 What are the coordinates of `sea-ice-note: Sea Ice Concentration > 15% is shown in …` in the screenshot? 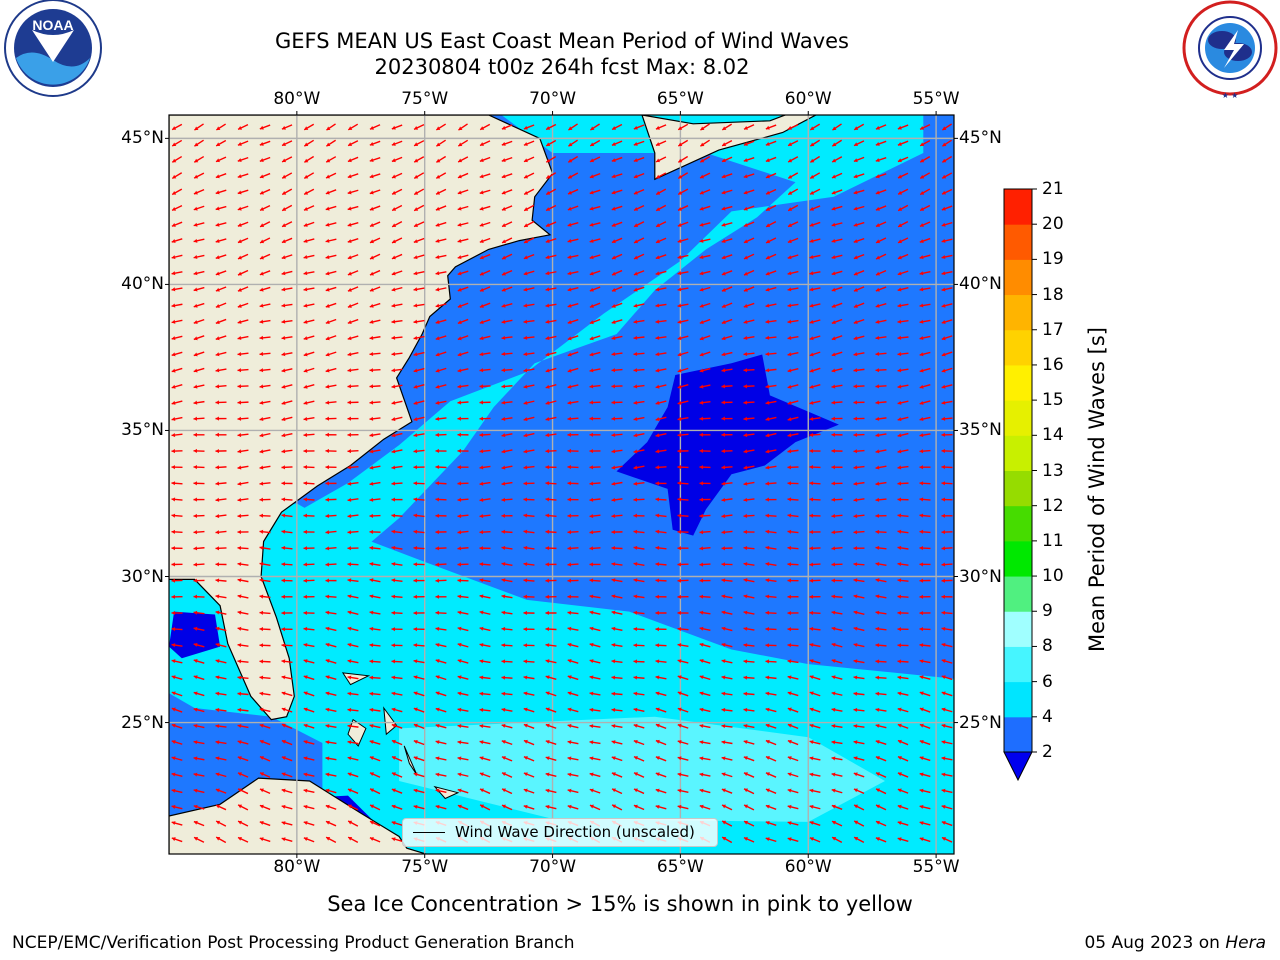 It's located at (620, 904).